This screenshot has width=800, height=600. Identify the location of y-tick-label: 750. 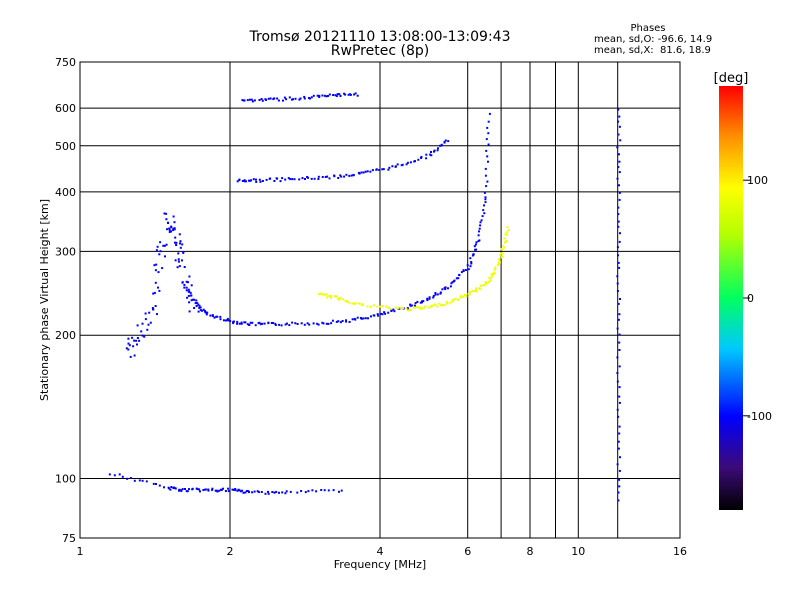
(65, 62).